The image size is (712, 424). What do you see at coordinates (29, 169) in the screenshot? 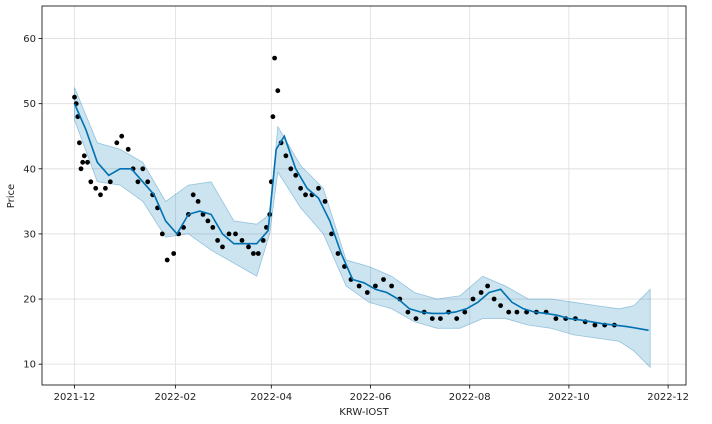
I see `y-tick-label: 40` at bounding box center [29, 169].